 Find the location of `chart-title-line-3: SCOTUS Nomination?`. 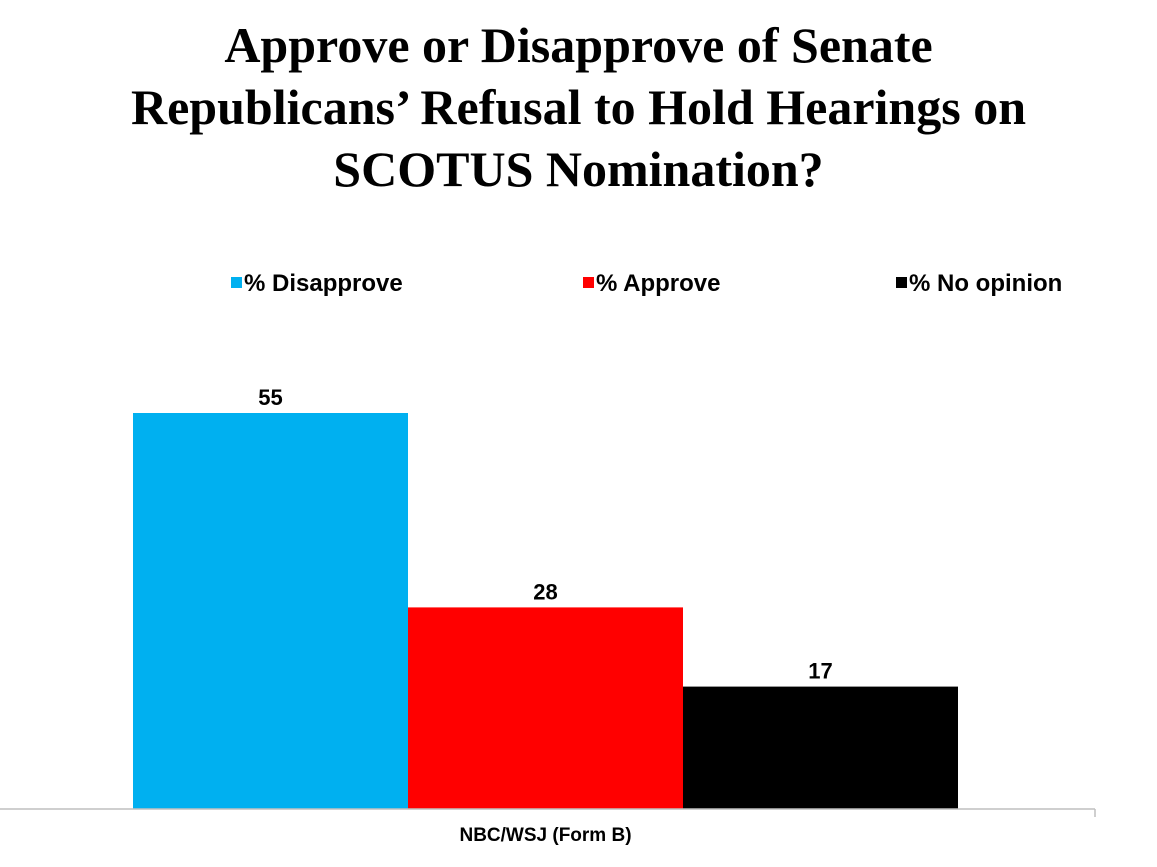

chart-title-line-3: SCOTUS Nomination? is located at coordinates (578, 169).